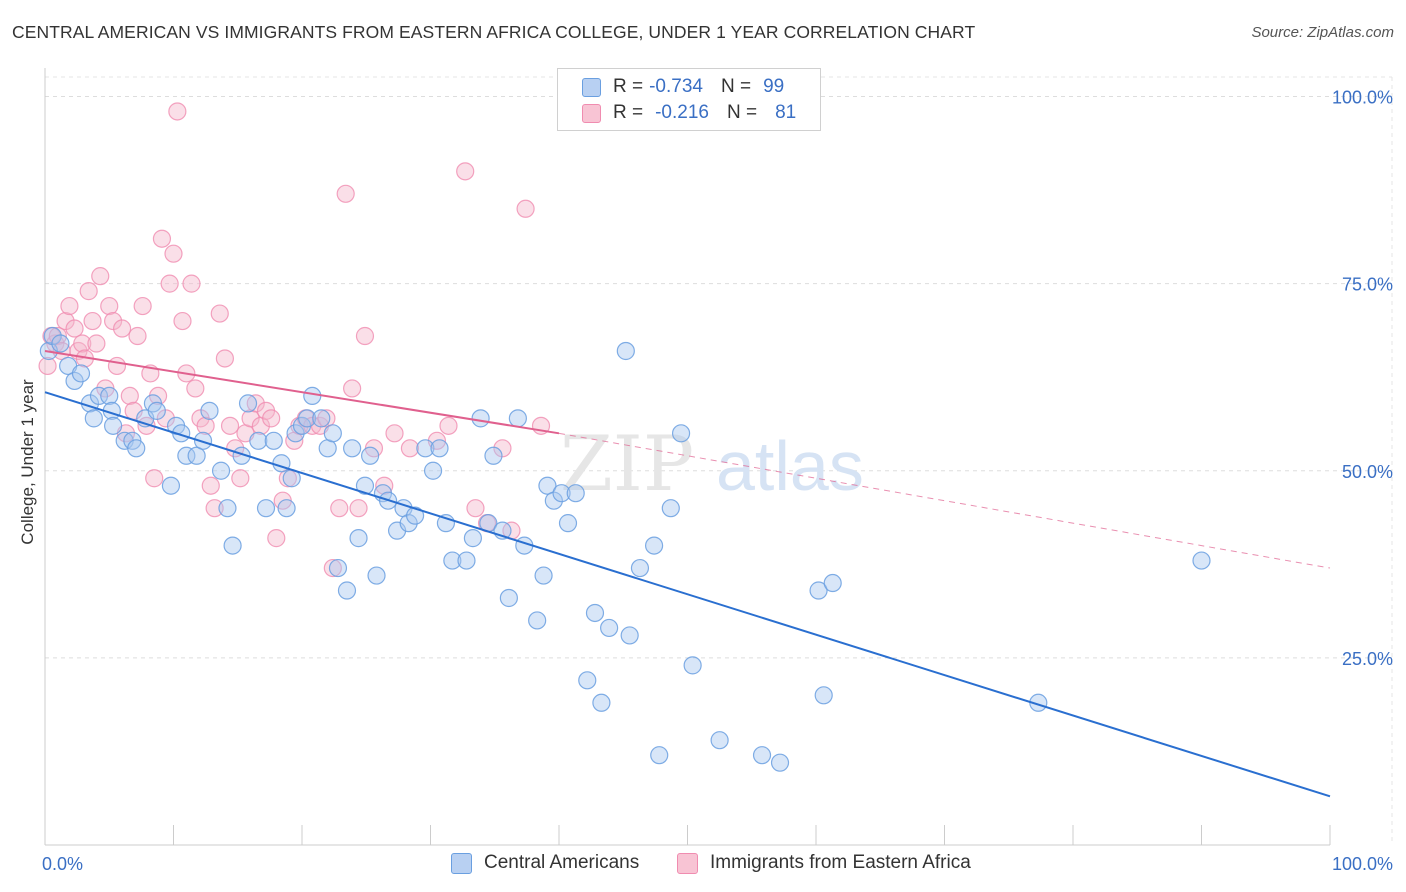 This screenshot has height=892, width=1406. Describe the element at coordinates (545, 863) in the screenshot. I see `legend-item-central-americans: Central Americans` at that location.